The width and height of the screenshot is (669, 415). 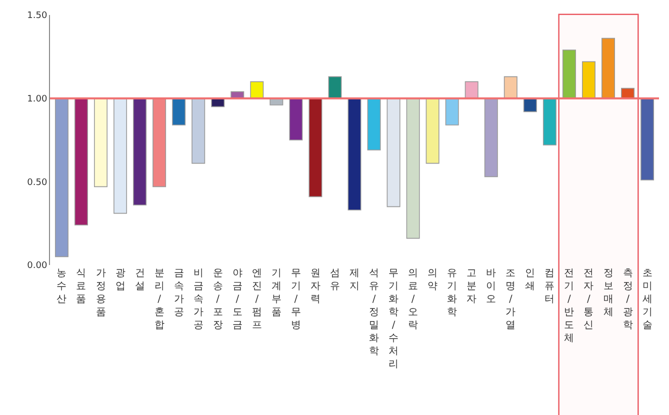 What do you see at coordinates (217, 299) in the screenshot?
I see `x-tick-label: 운송/포장` at bounding box center [217, 299].